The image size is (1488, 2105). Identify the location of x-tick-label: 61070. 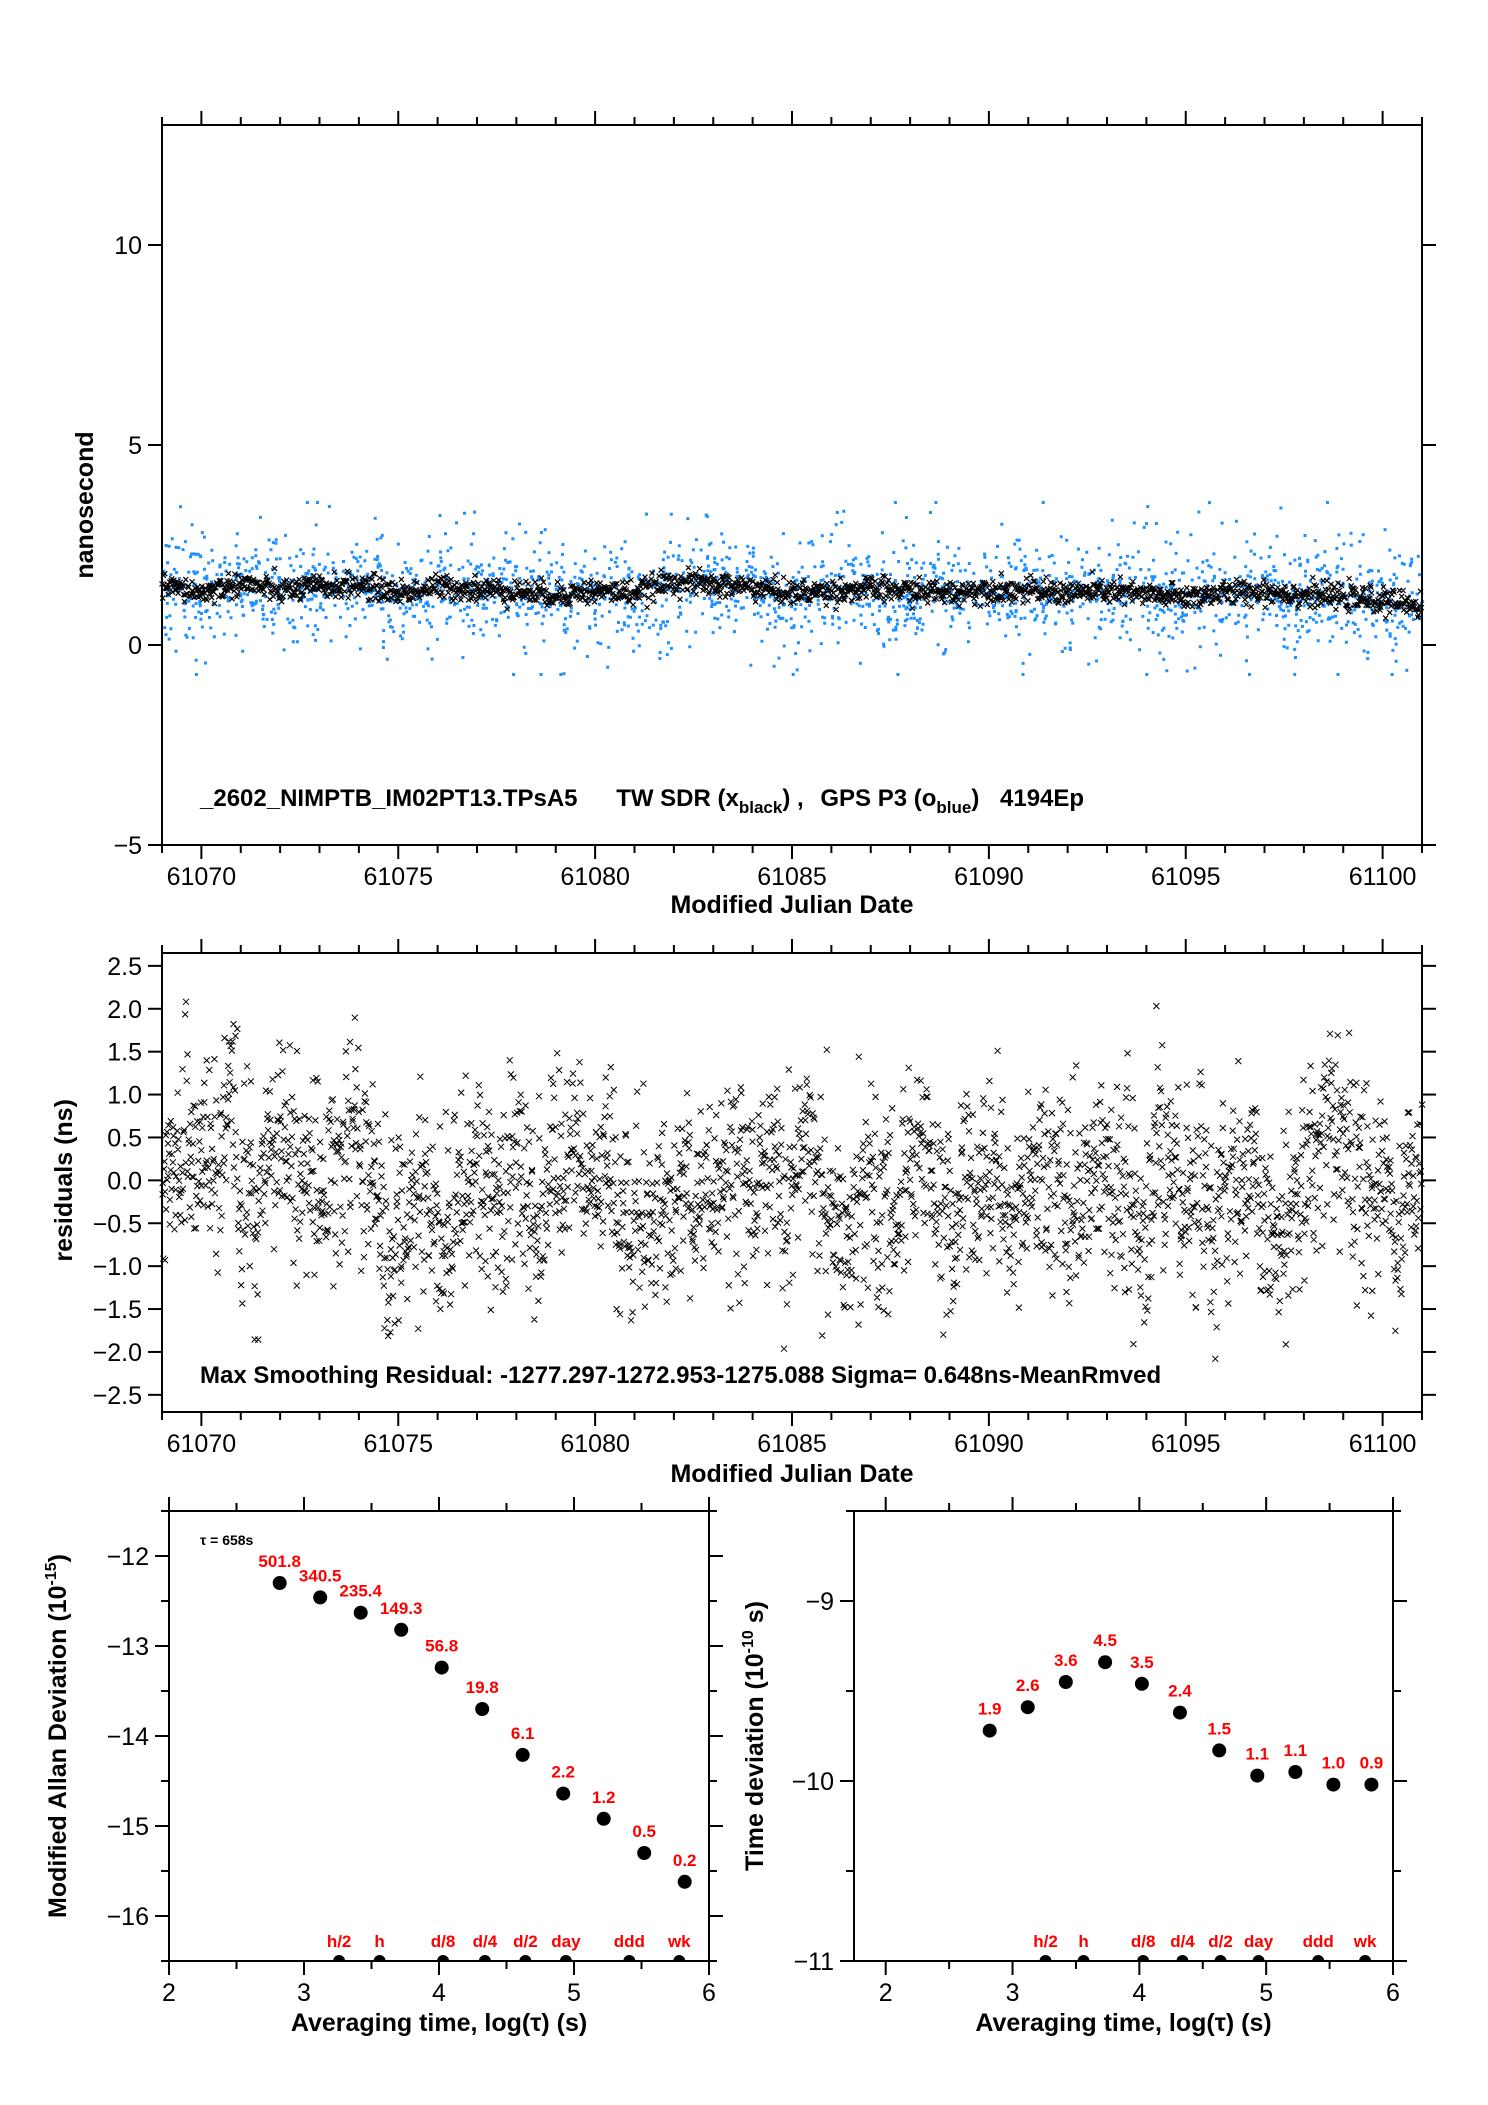
(202, 877).